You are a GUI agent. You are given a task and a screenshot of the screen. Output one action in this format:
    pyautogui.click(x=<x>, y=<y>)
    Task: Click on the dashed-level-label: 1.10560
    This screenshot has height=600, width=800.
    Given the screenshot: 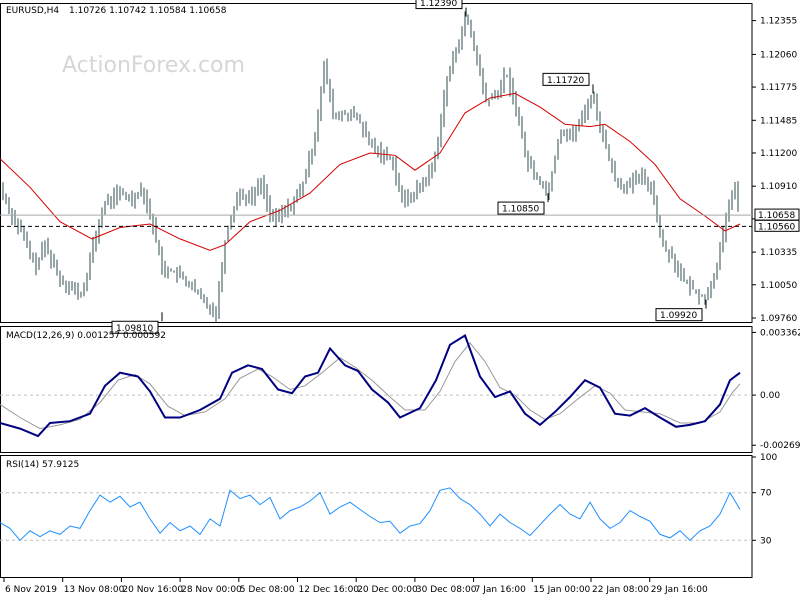 What is the action you would take?
    pyautogui.click(x=776, y=227)
    